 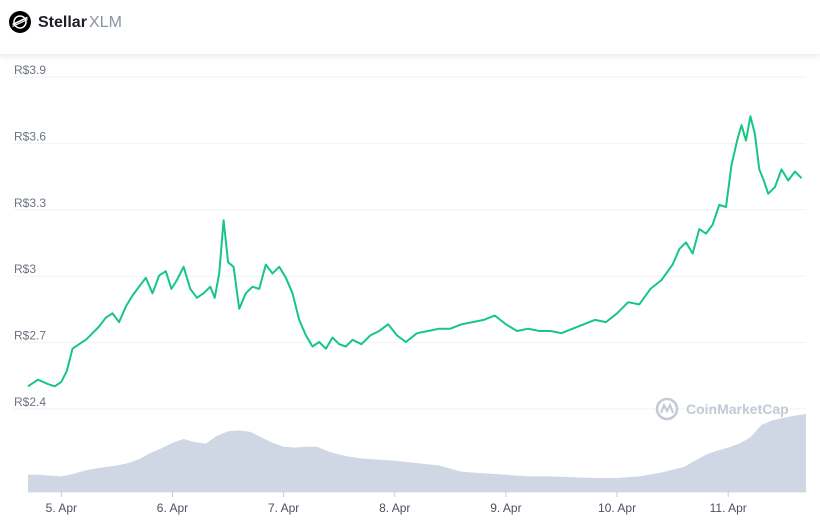 What do you see at coordinates (728, 508) in the screenshot?
I see `x-tick-label: 11. Apr` at bounding box center [728, 508].